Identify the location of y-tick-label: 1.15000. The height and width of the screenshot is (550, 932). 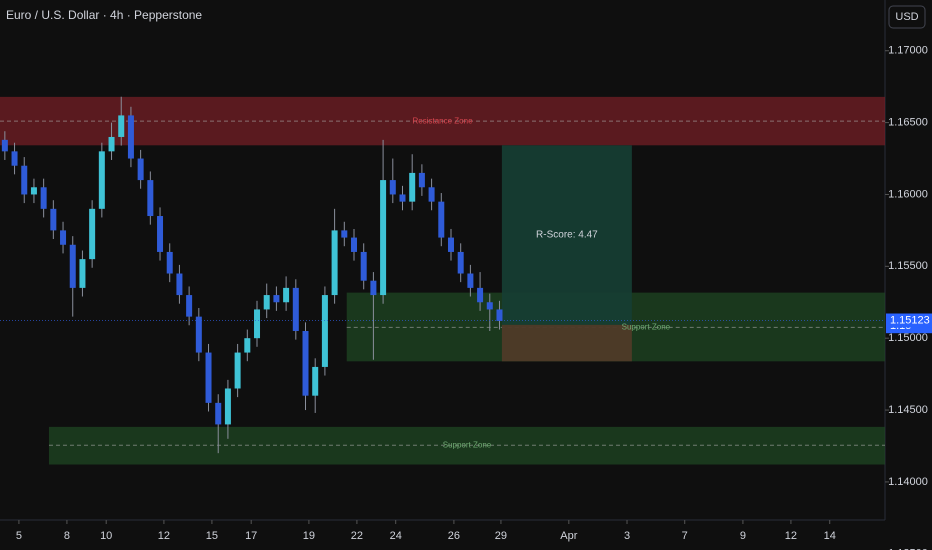
(908, 338).